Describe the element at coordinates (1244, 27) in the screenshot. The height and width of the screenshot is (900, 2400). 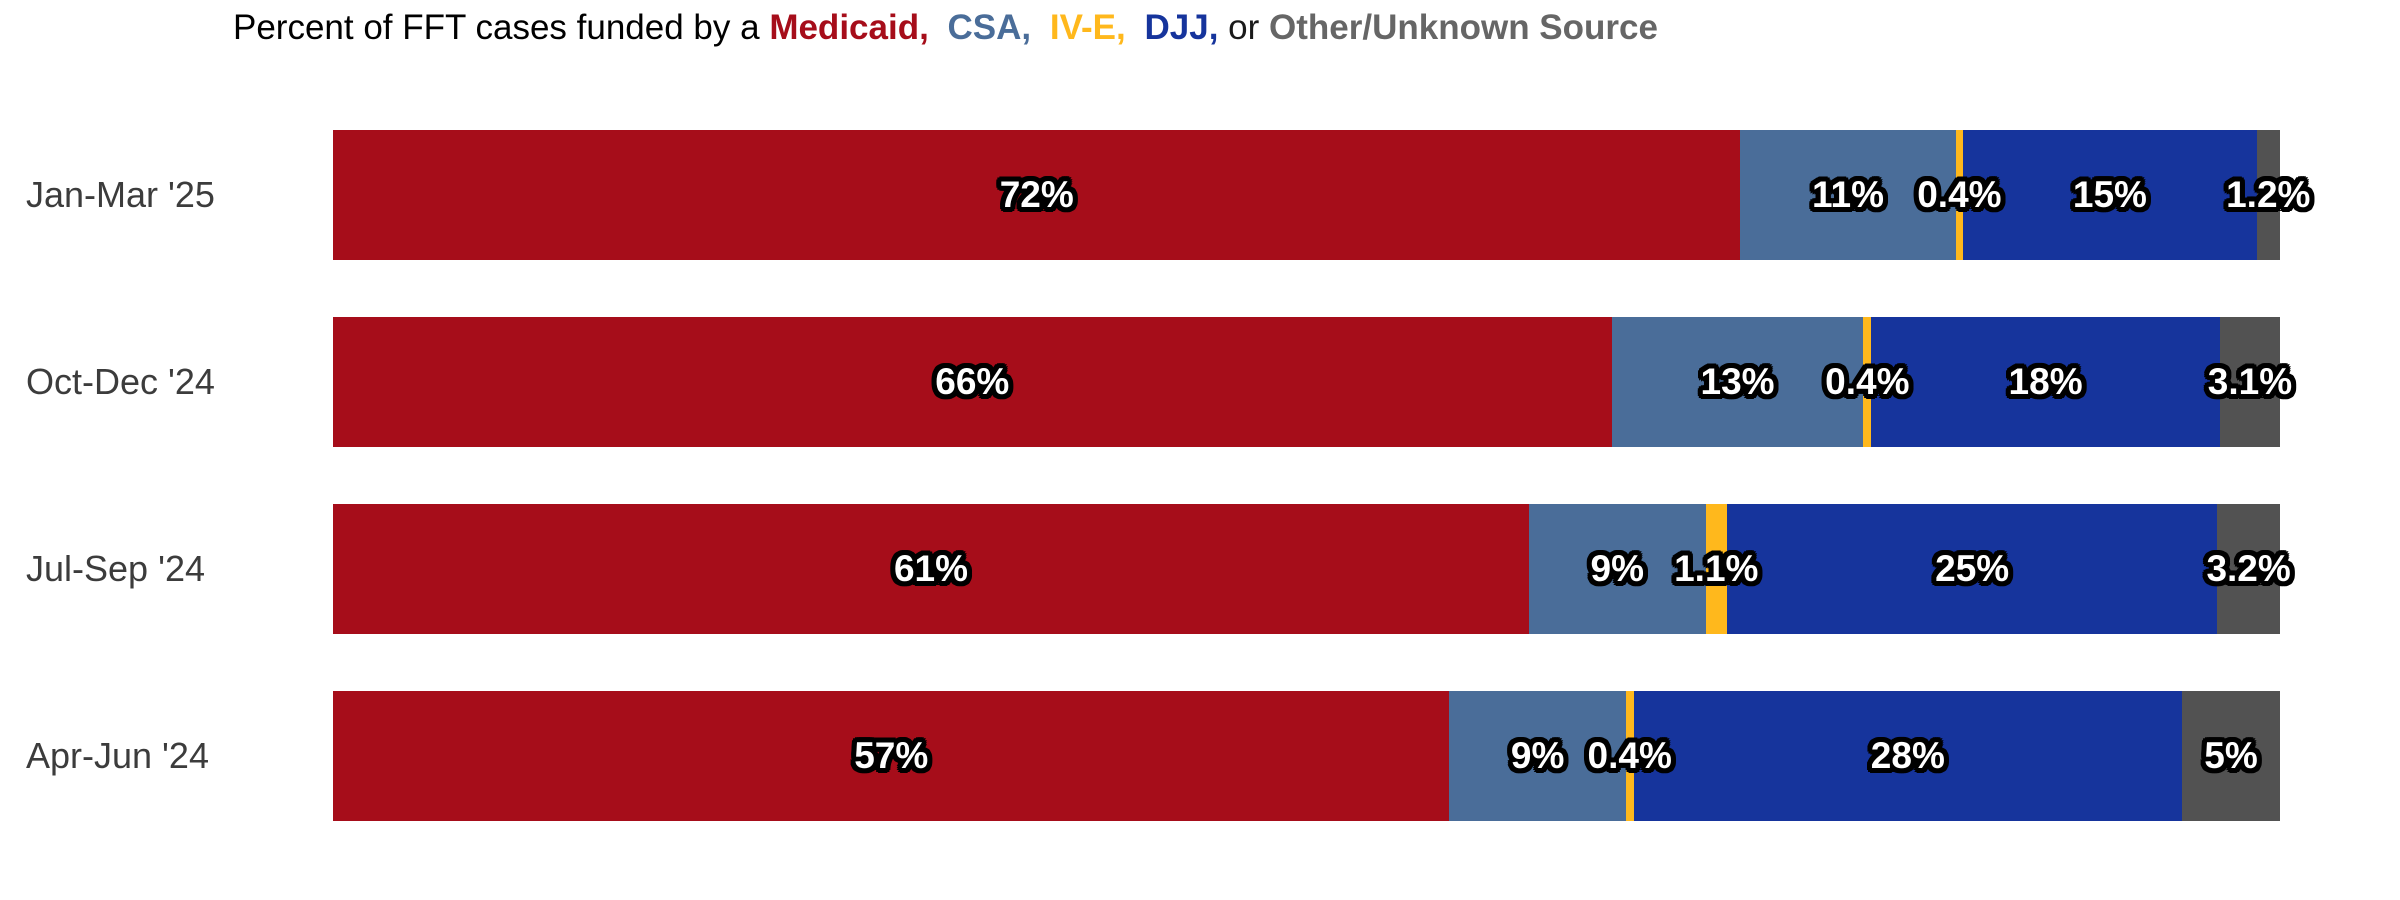
I see `title-part: or` at that location.